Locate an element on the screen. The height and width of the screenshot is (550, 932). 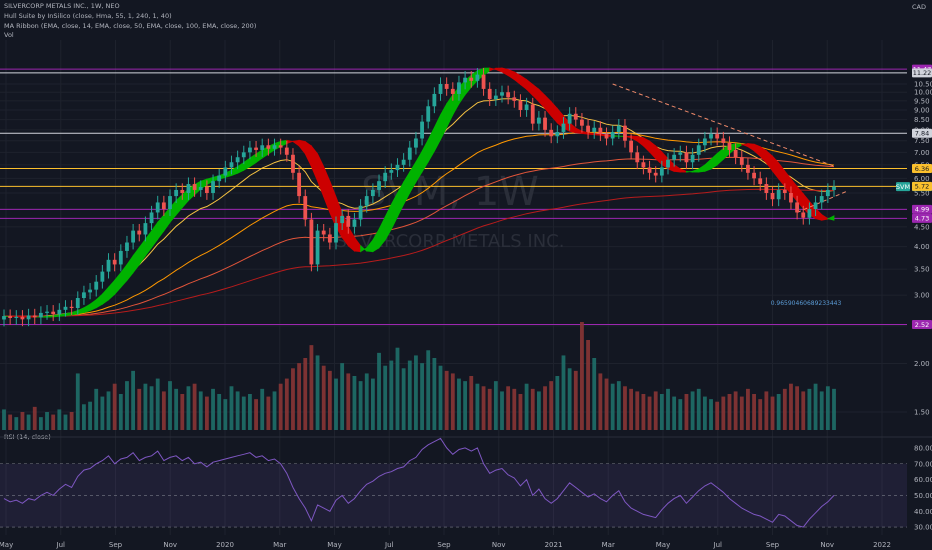
volume-legend: Vol is located at coordinates (9, 35).